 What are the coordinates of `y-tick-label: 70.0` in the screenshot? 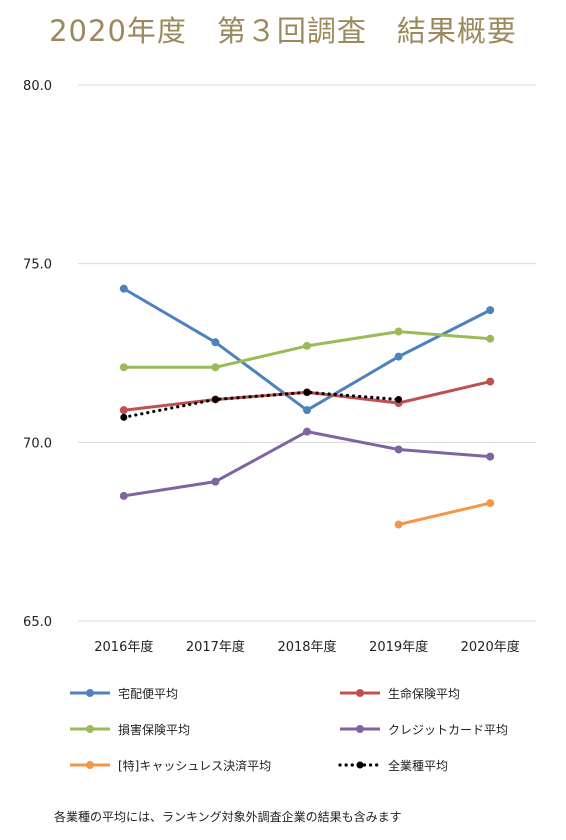 It's located at (37, 443).